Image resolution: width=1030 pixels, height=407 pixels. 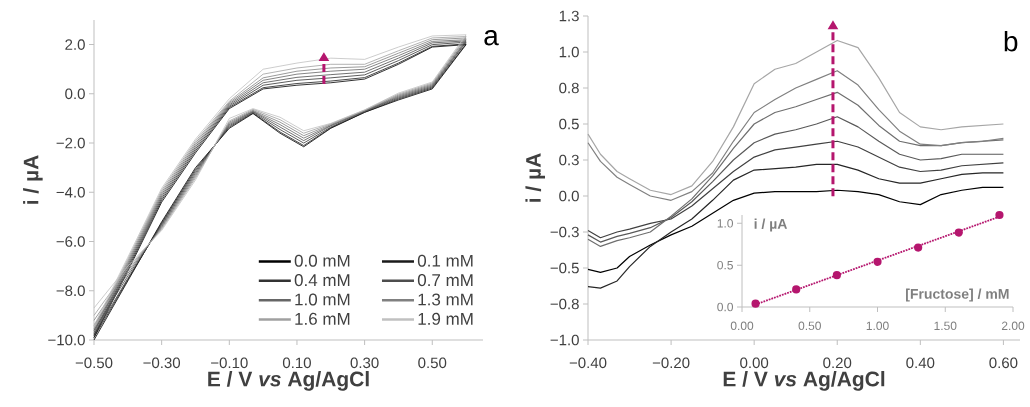 I want to click on legend-label: 0.4 mM, so click(x=322, y=280).